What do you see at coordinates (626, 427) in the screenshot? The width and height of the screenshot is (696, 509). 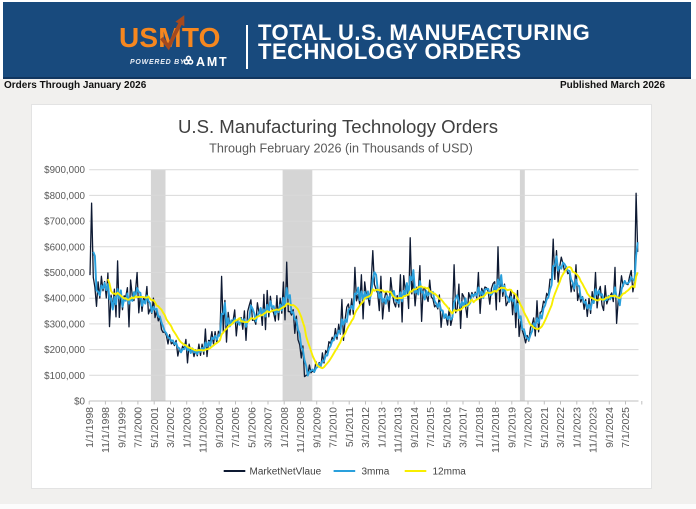 I see `svg-text: 7/1/2025` at bounding box center [626, 427].